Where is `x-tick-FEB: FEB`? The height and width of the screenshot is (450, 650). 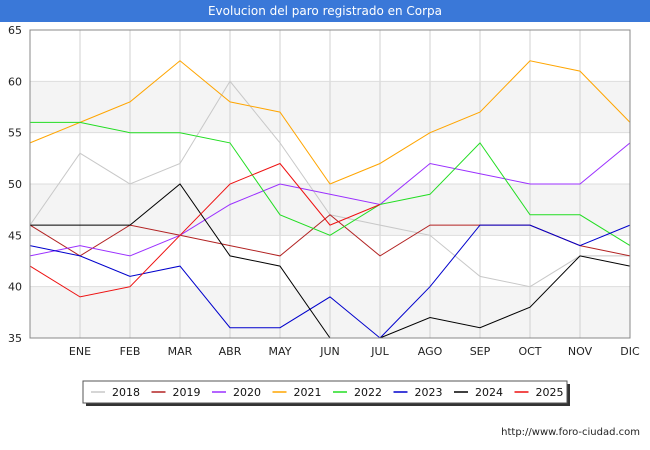 x-tick-FEB: FEB is located at coordinates (130, 351).